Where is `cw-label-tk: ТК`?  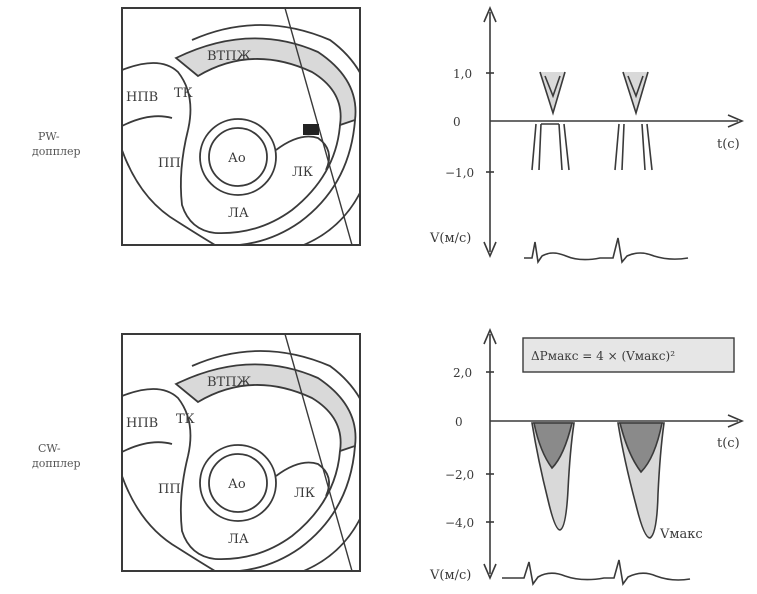
cw-label-tk: ТК is located at coordinates (185, 419).